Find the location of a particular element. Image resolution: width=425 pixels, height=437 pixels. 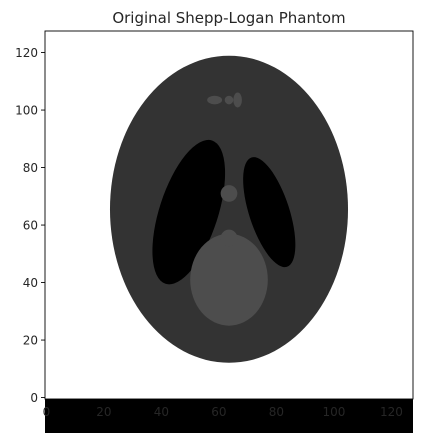

x-tick-label: 100 is located at coordinates (333, 412).